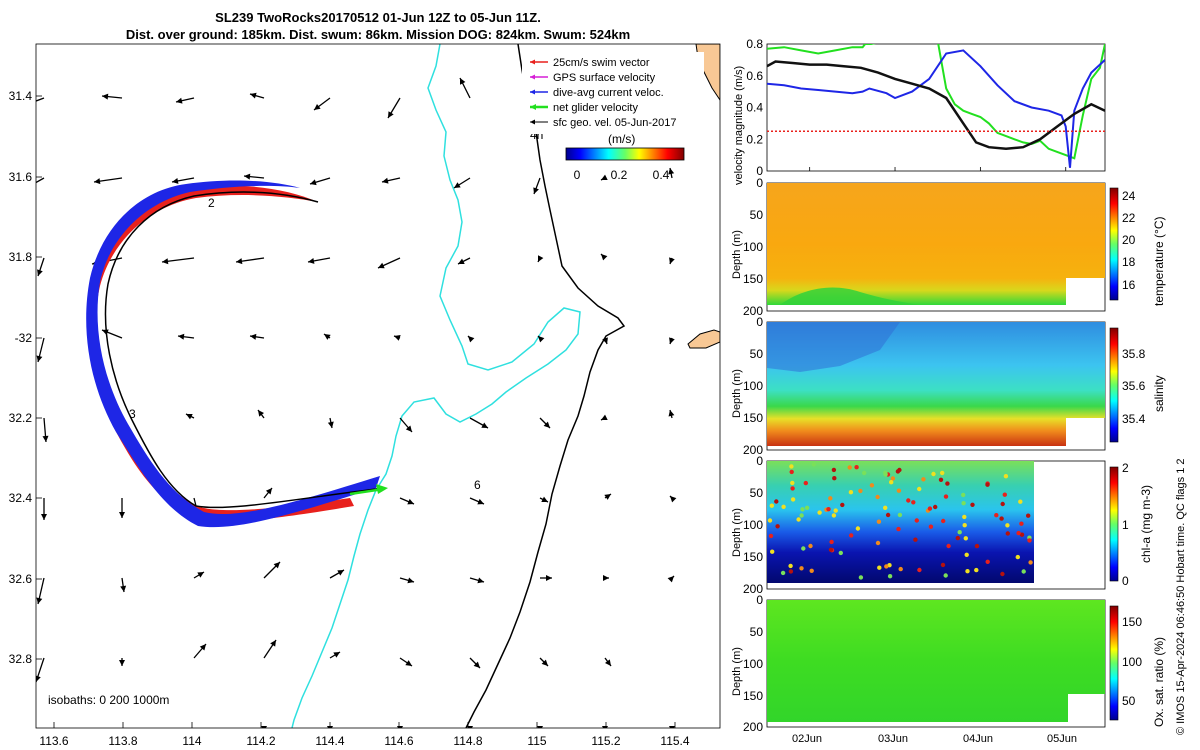 This screenshot has height=750, width=1200. Describe the element at coordinates (753, 589) in the screenshot. I see `chla-ytick-200: 200` at that location.